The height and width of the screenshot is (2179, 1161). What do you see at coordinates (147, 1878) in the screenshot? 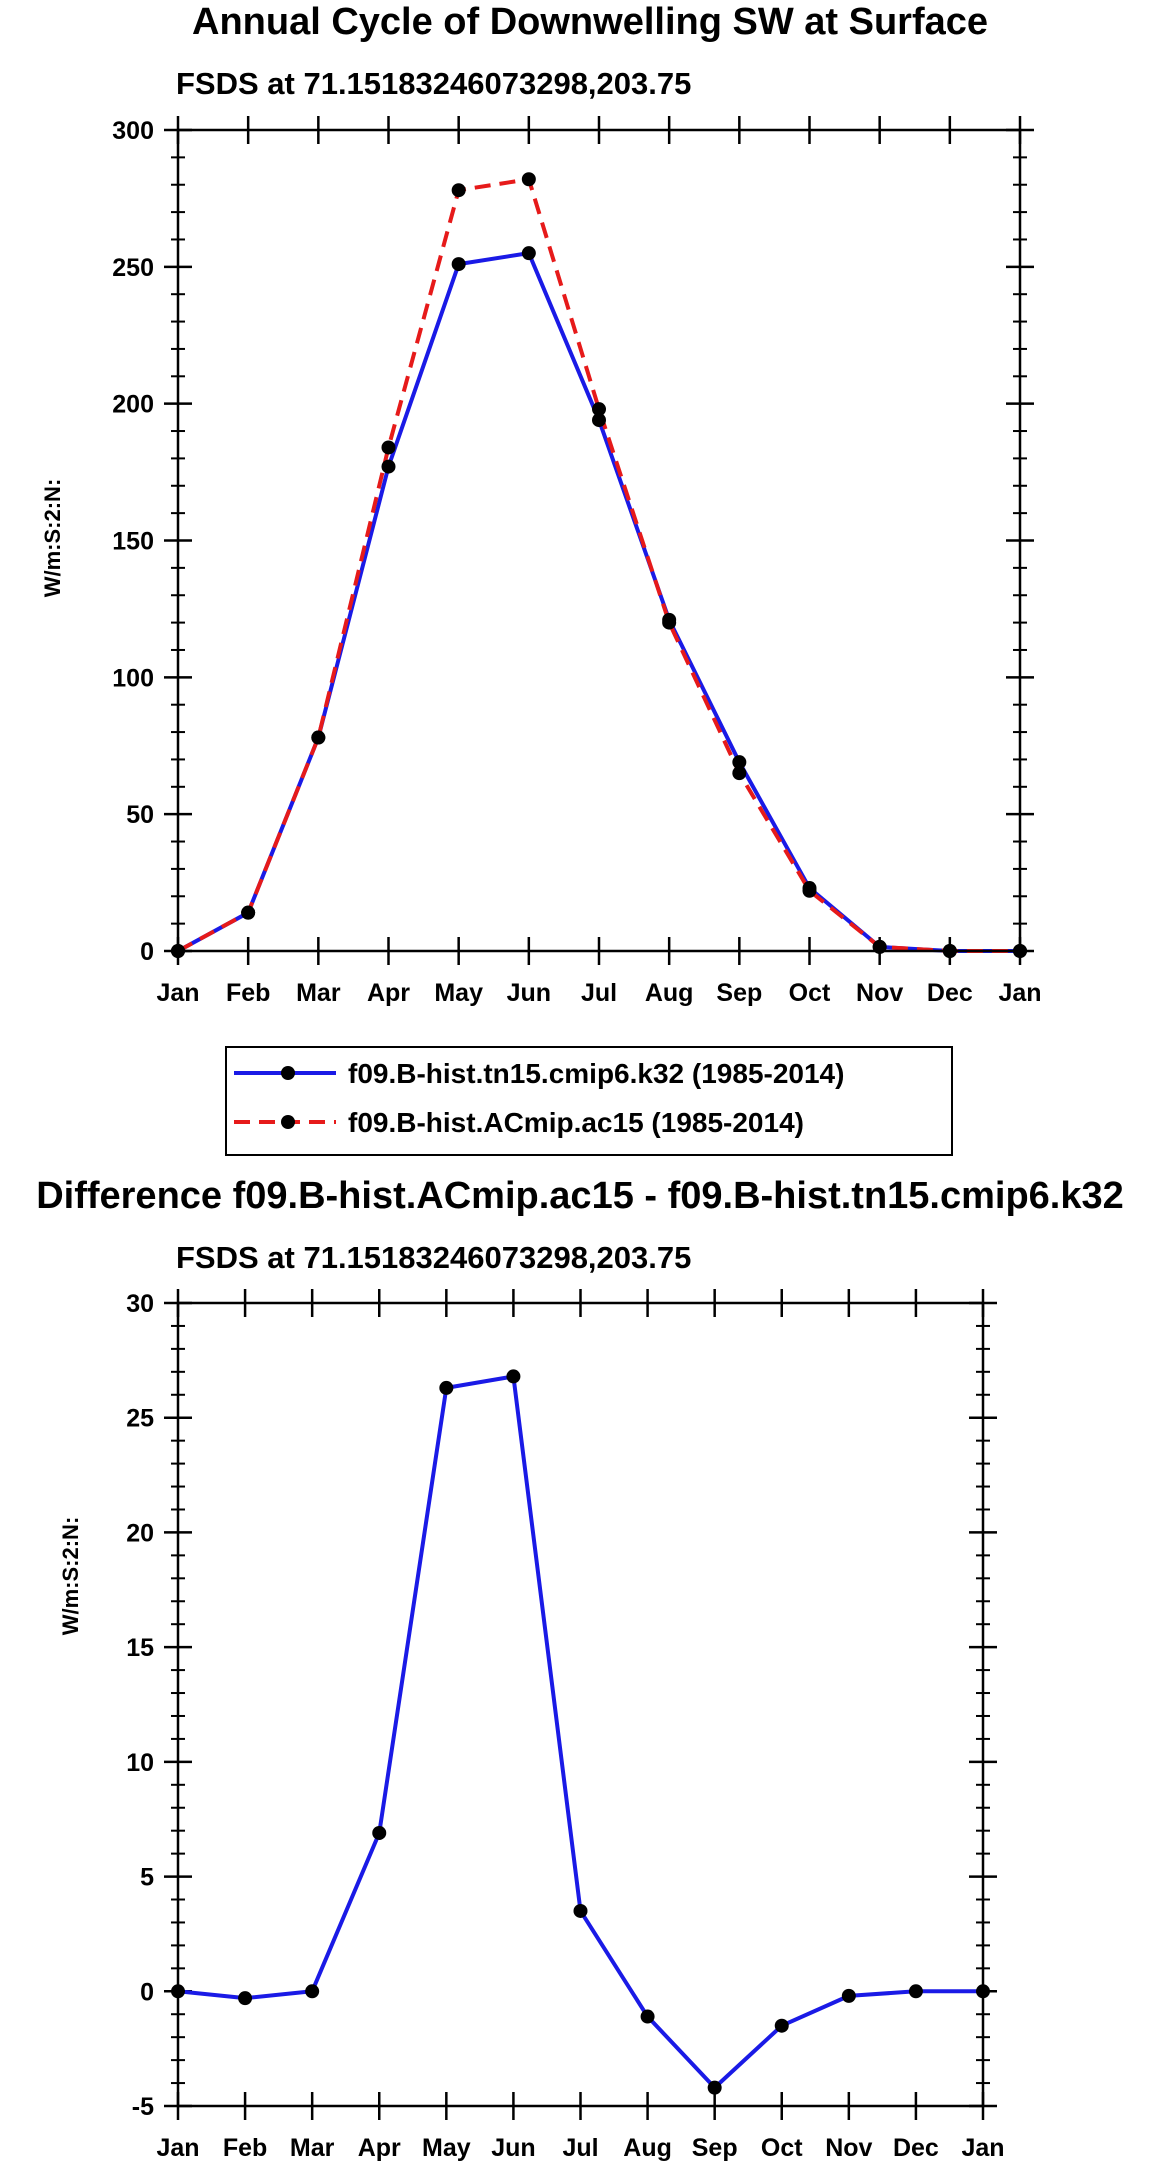
I see `y-tick-label: 5` at bounding box center [147, 1878].